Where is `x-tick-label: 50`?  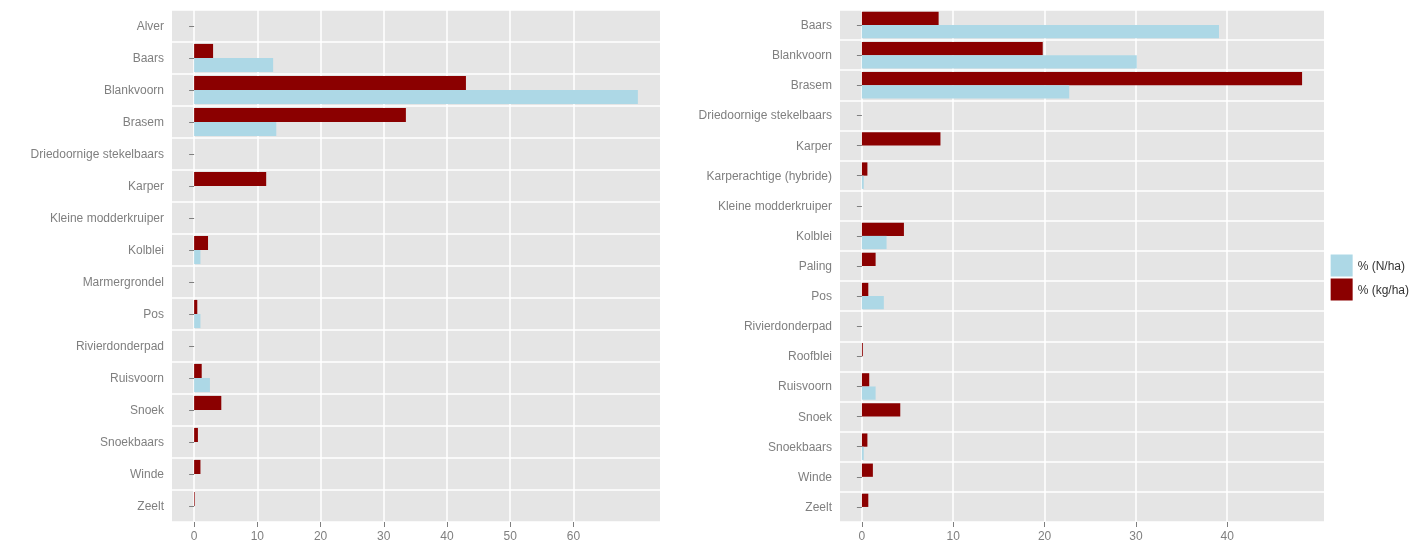
x-tick-label: 50 is located at coordinates (510, 536).